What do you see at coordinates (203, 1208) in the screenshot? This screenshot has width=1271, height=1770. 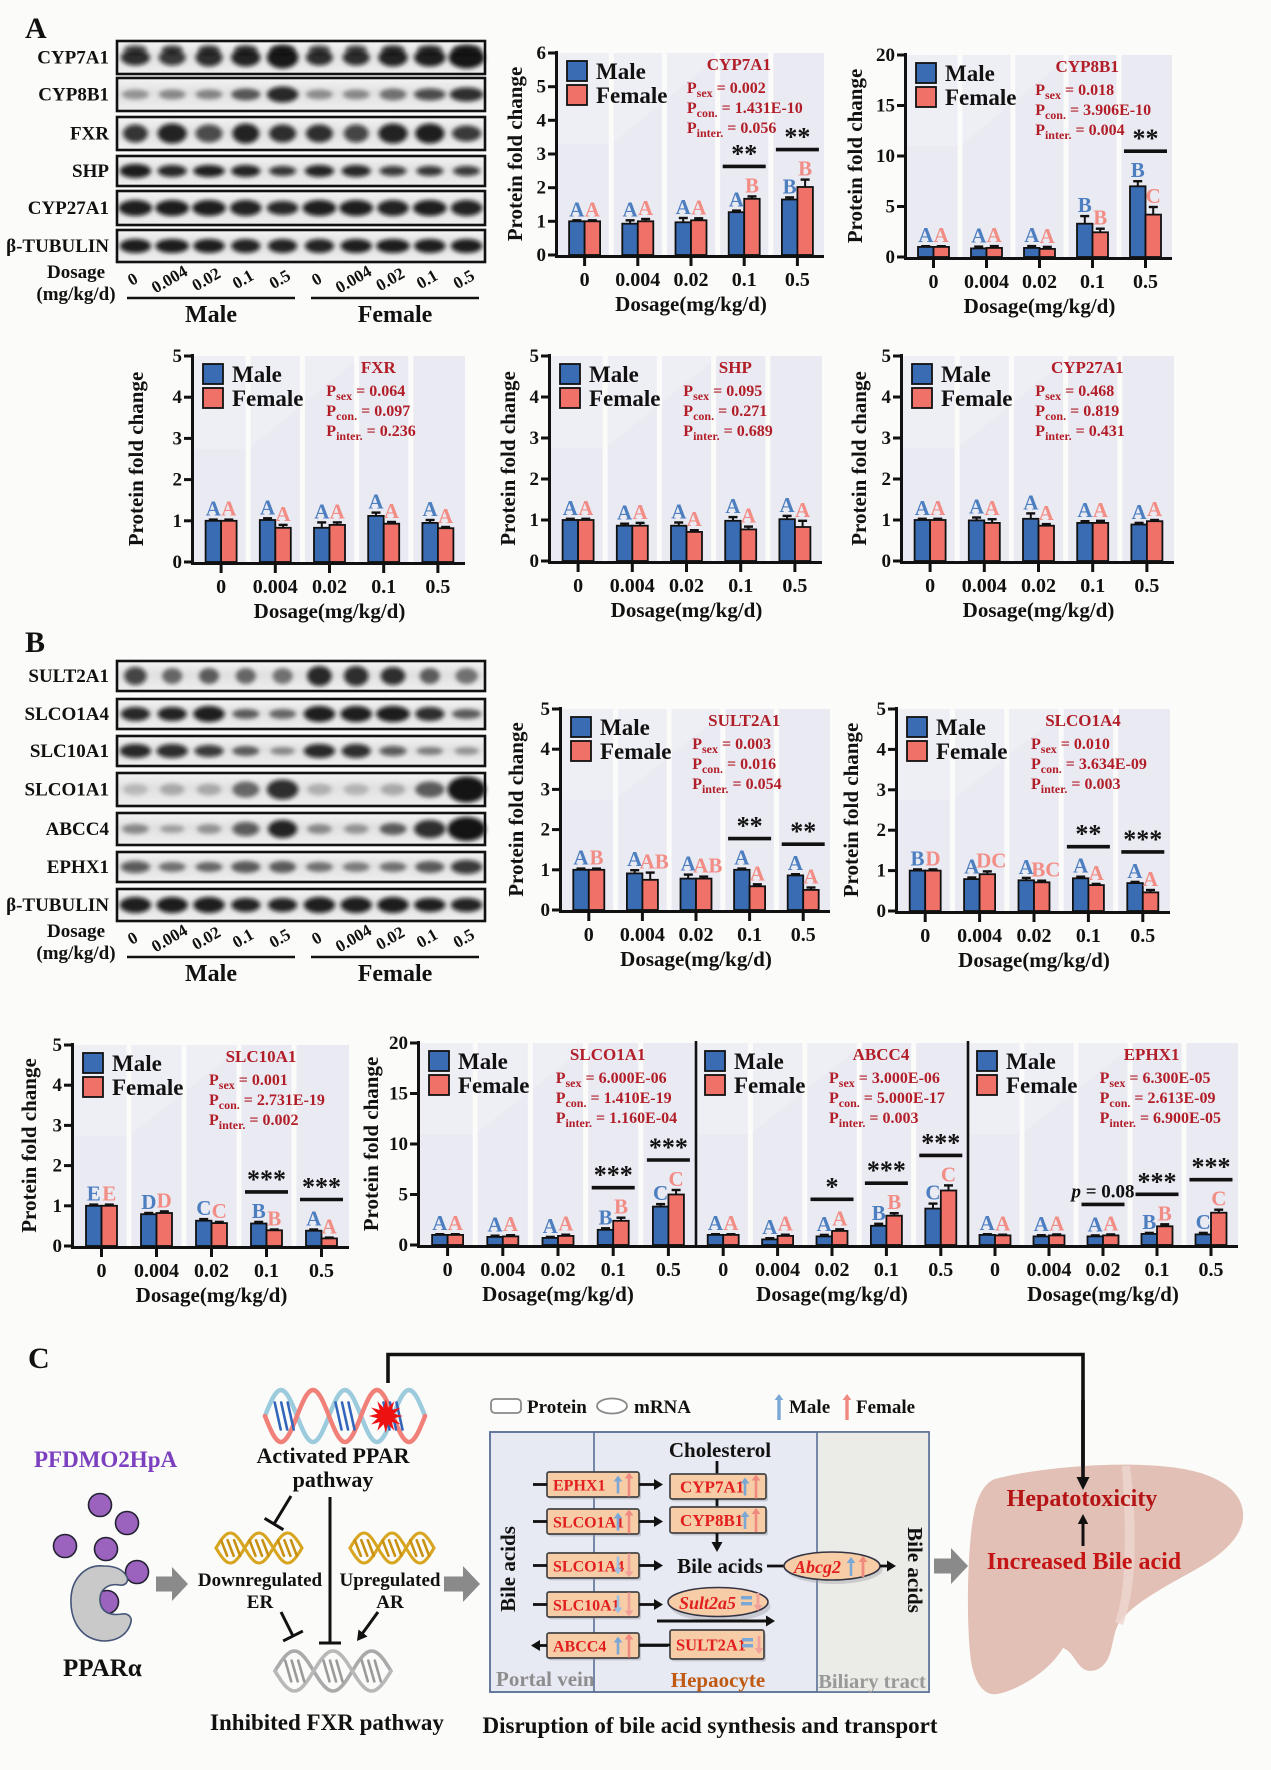 I see `svg-text: C` at bounding box center [203, 1208].